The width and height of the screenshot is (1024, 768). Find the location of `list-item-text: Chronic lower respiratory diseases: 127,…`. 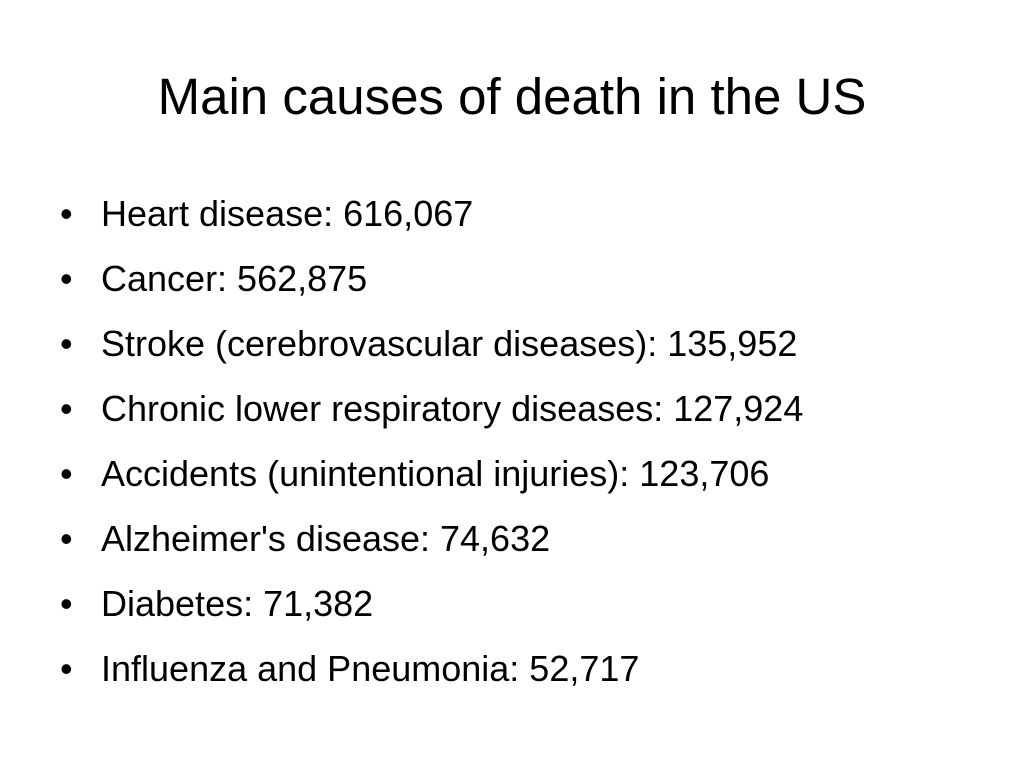

list-item-text: Chronic lower respiratory diseases: 127,… is located at coordinates (452, 408).